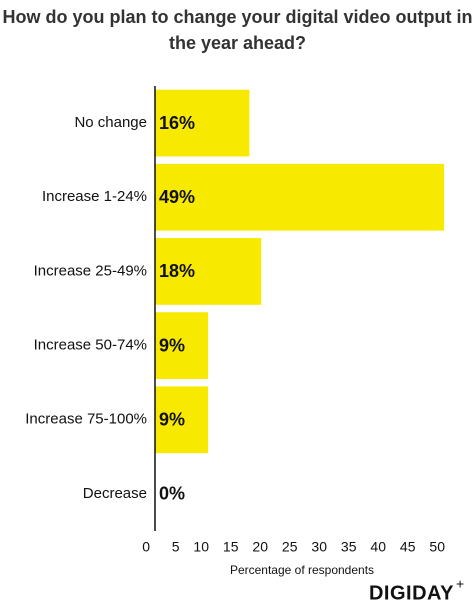  What do you see at coordinates (260, 547) in the screenshot?
I see `x-tick-label: 20` at bounding box center [260, 547].